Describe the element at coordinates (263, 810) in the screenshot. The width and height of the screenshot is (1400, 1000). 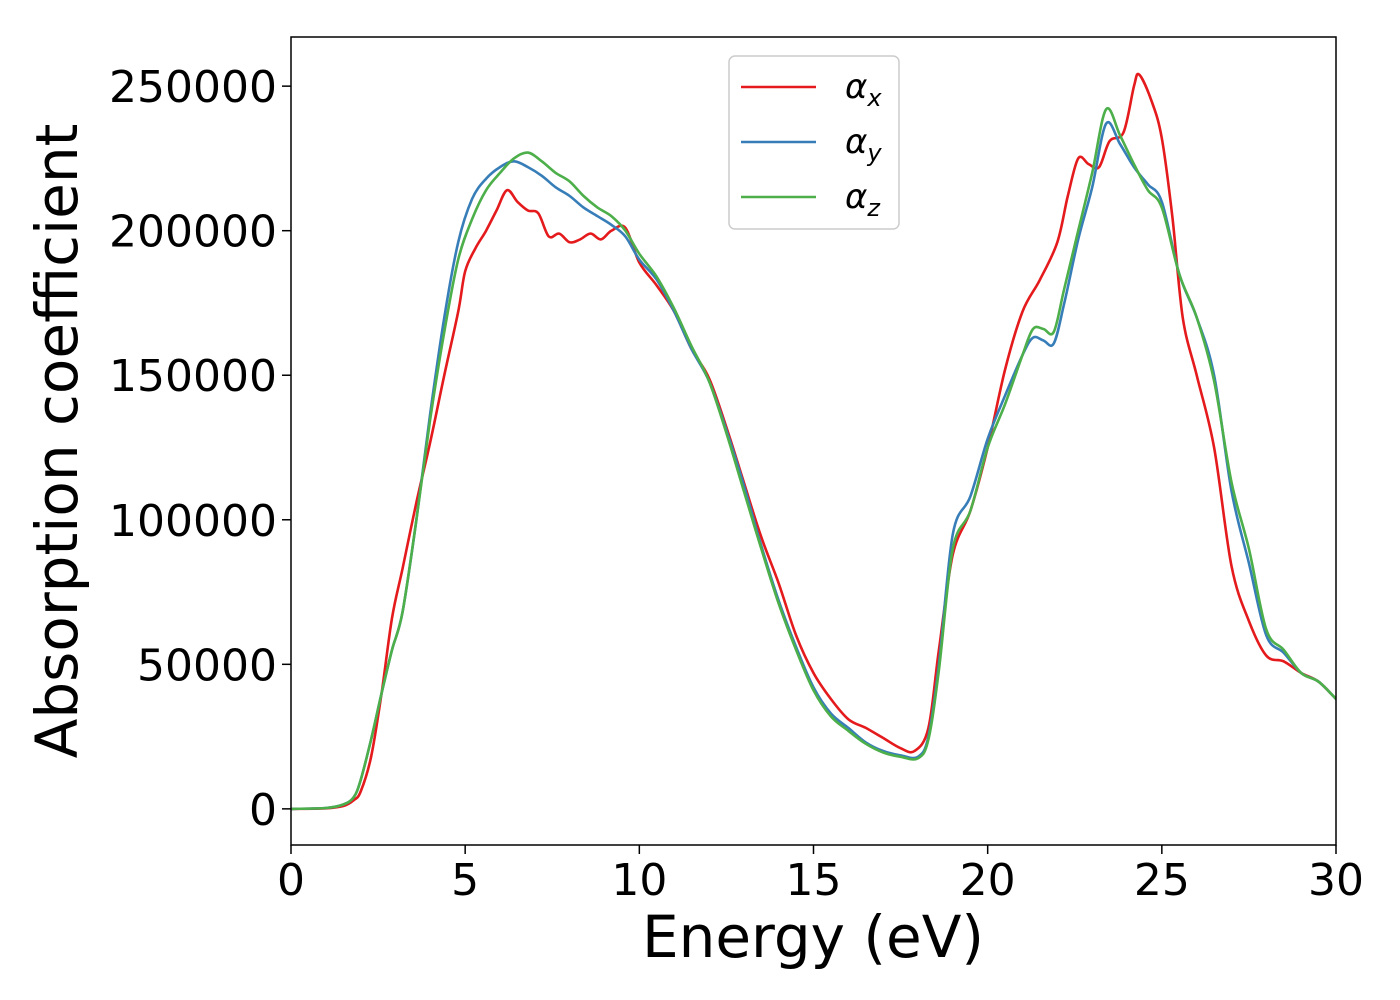
I see `y-tick-label: 0` at that location.